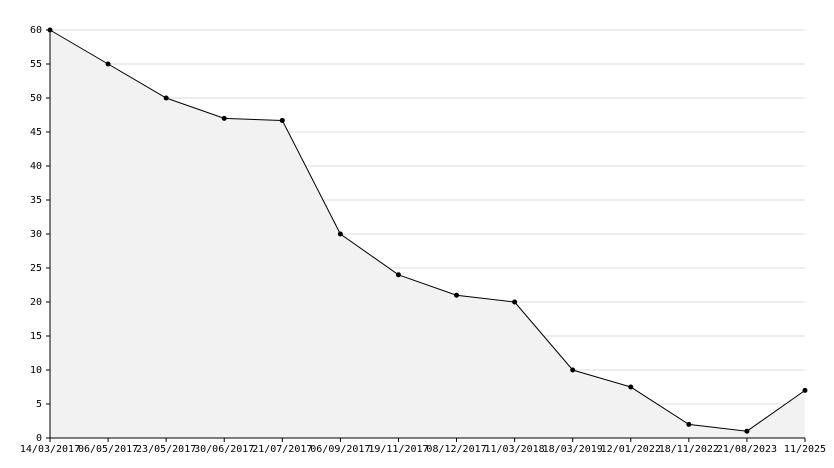 The width and height of the screenshot is (834, 468). I want to click on x-tick-label: 30/06/2017, so click(224, 449).